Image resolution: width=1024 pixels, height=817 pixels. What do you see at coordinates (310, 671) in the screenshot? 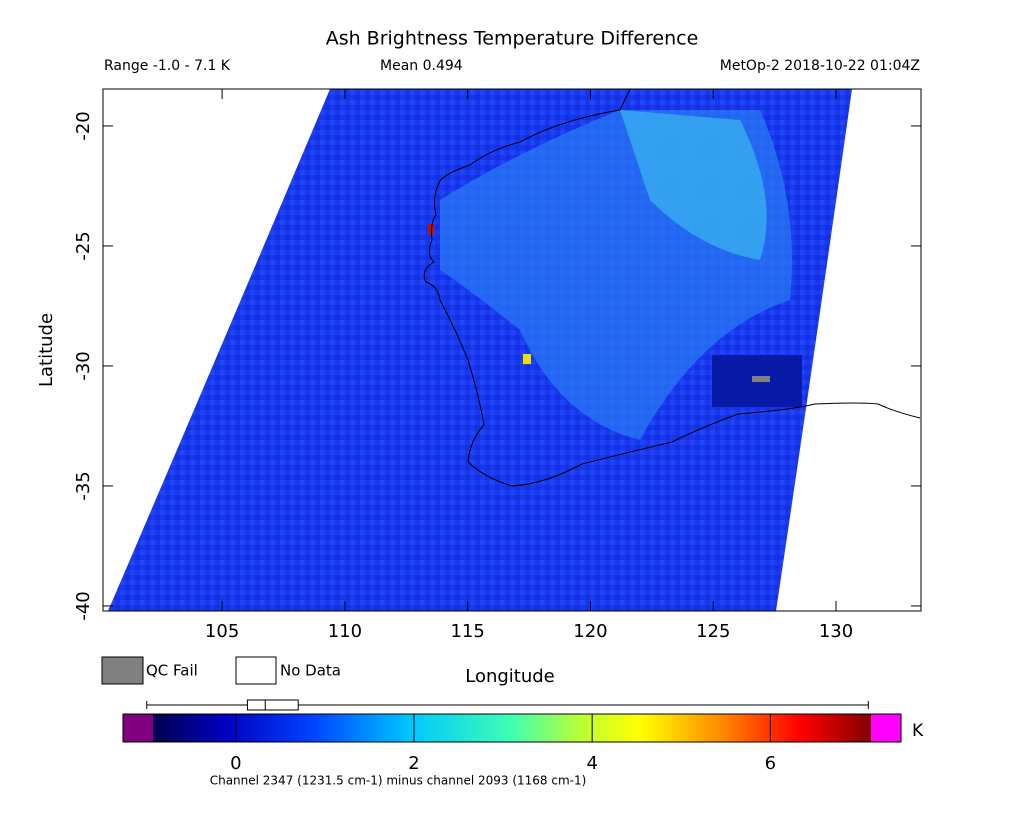
I see `legend-label: No Data` at bounding box center [310, 671].